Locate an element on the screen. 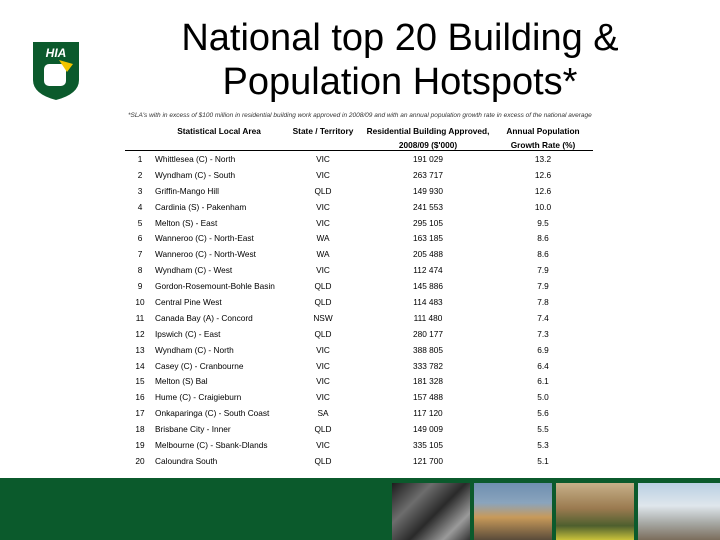  cell-name: Hume (C) - Craigieburn is located at coordinates (198, 397).